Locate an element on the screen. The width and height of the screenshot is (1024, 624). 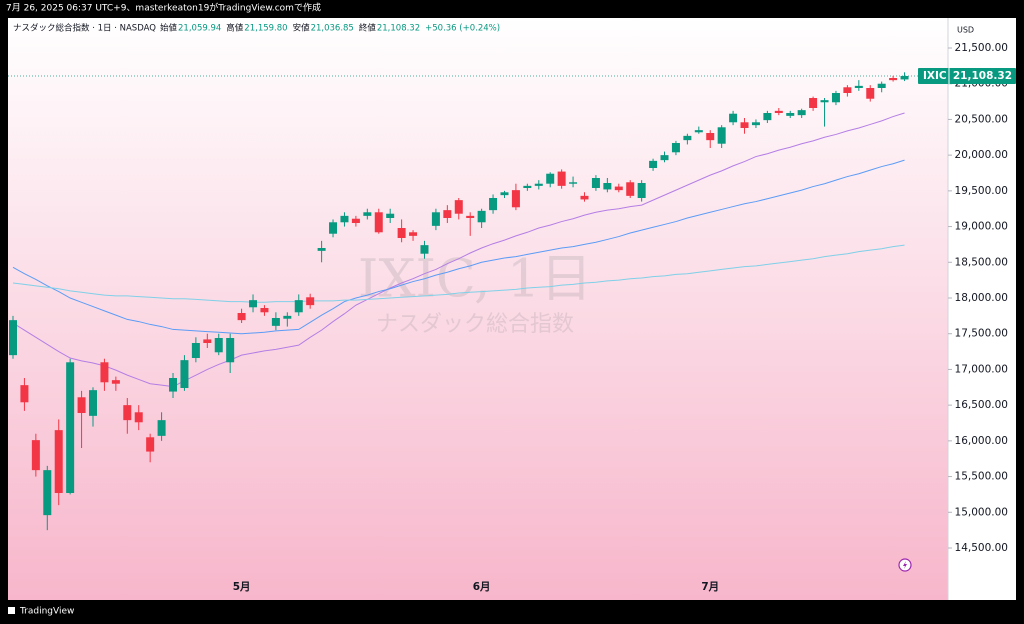
y-tick-label: 16,000.00 is located at coordinates (981, 441).